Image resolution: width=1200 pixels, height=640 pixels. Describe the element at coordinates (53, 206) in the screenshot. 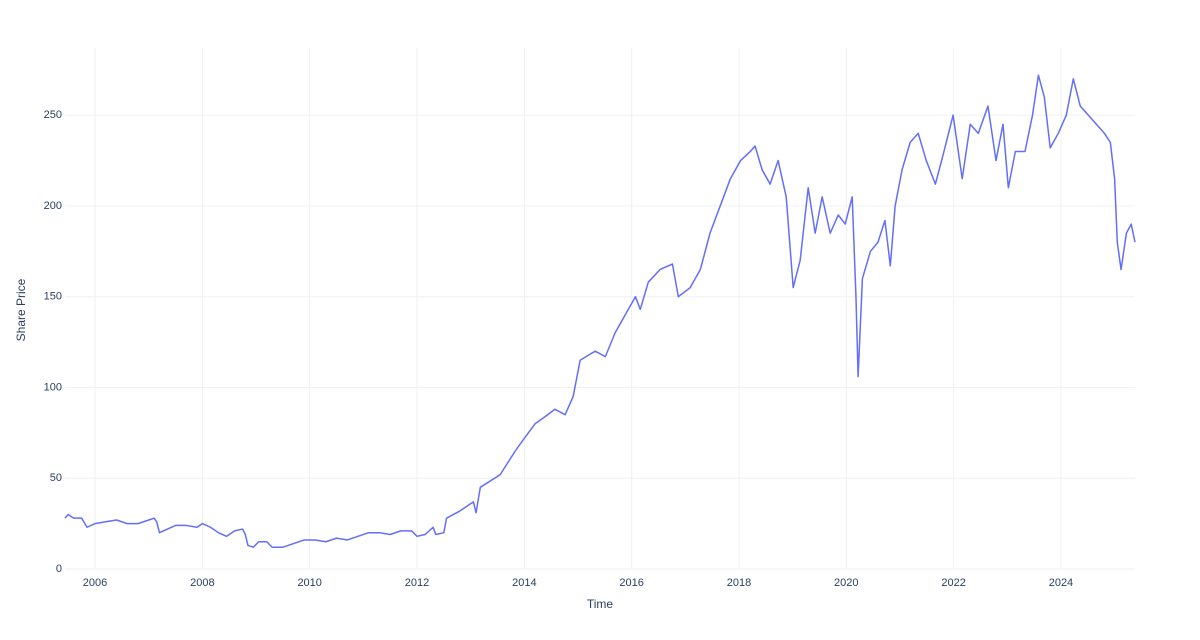

I see `y-tick-label: 200` at that location.